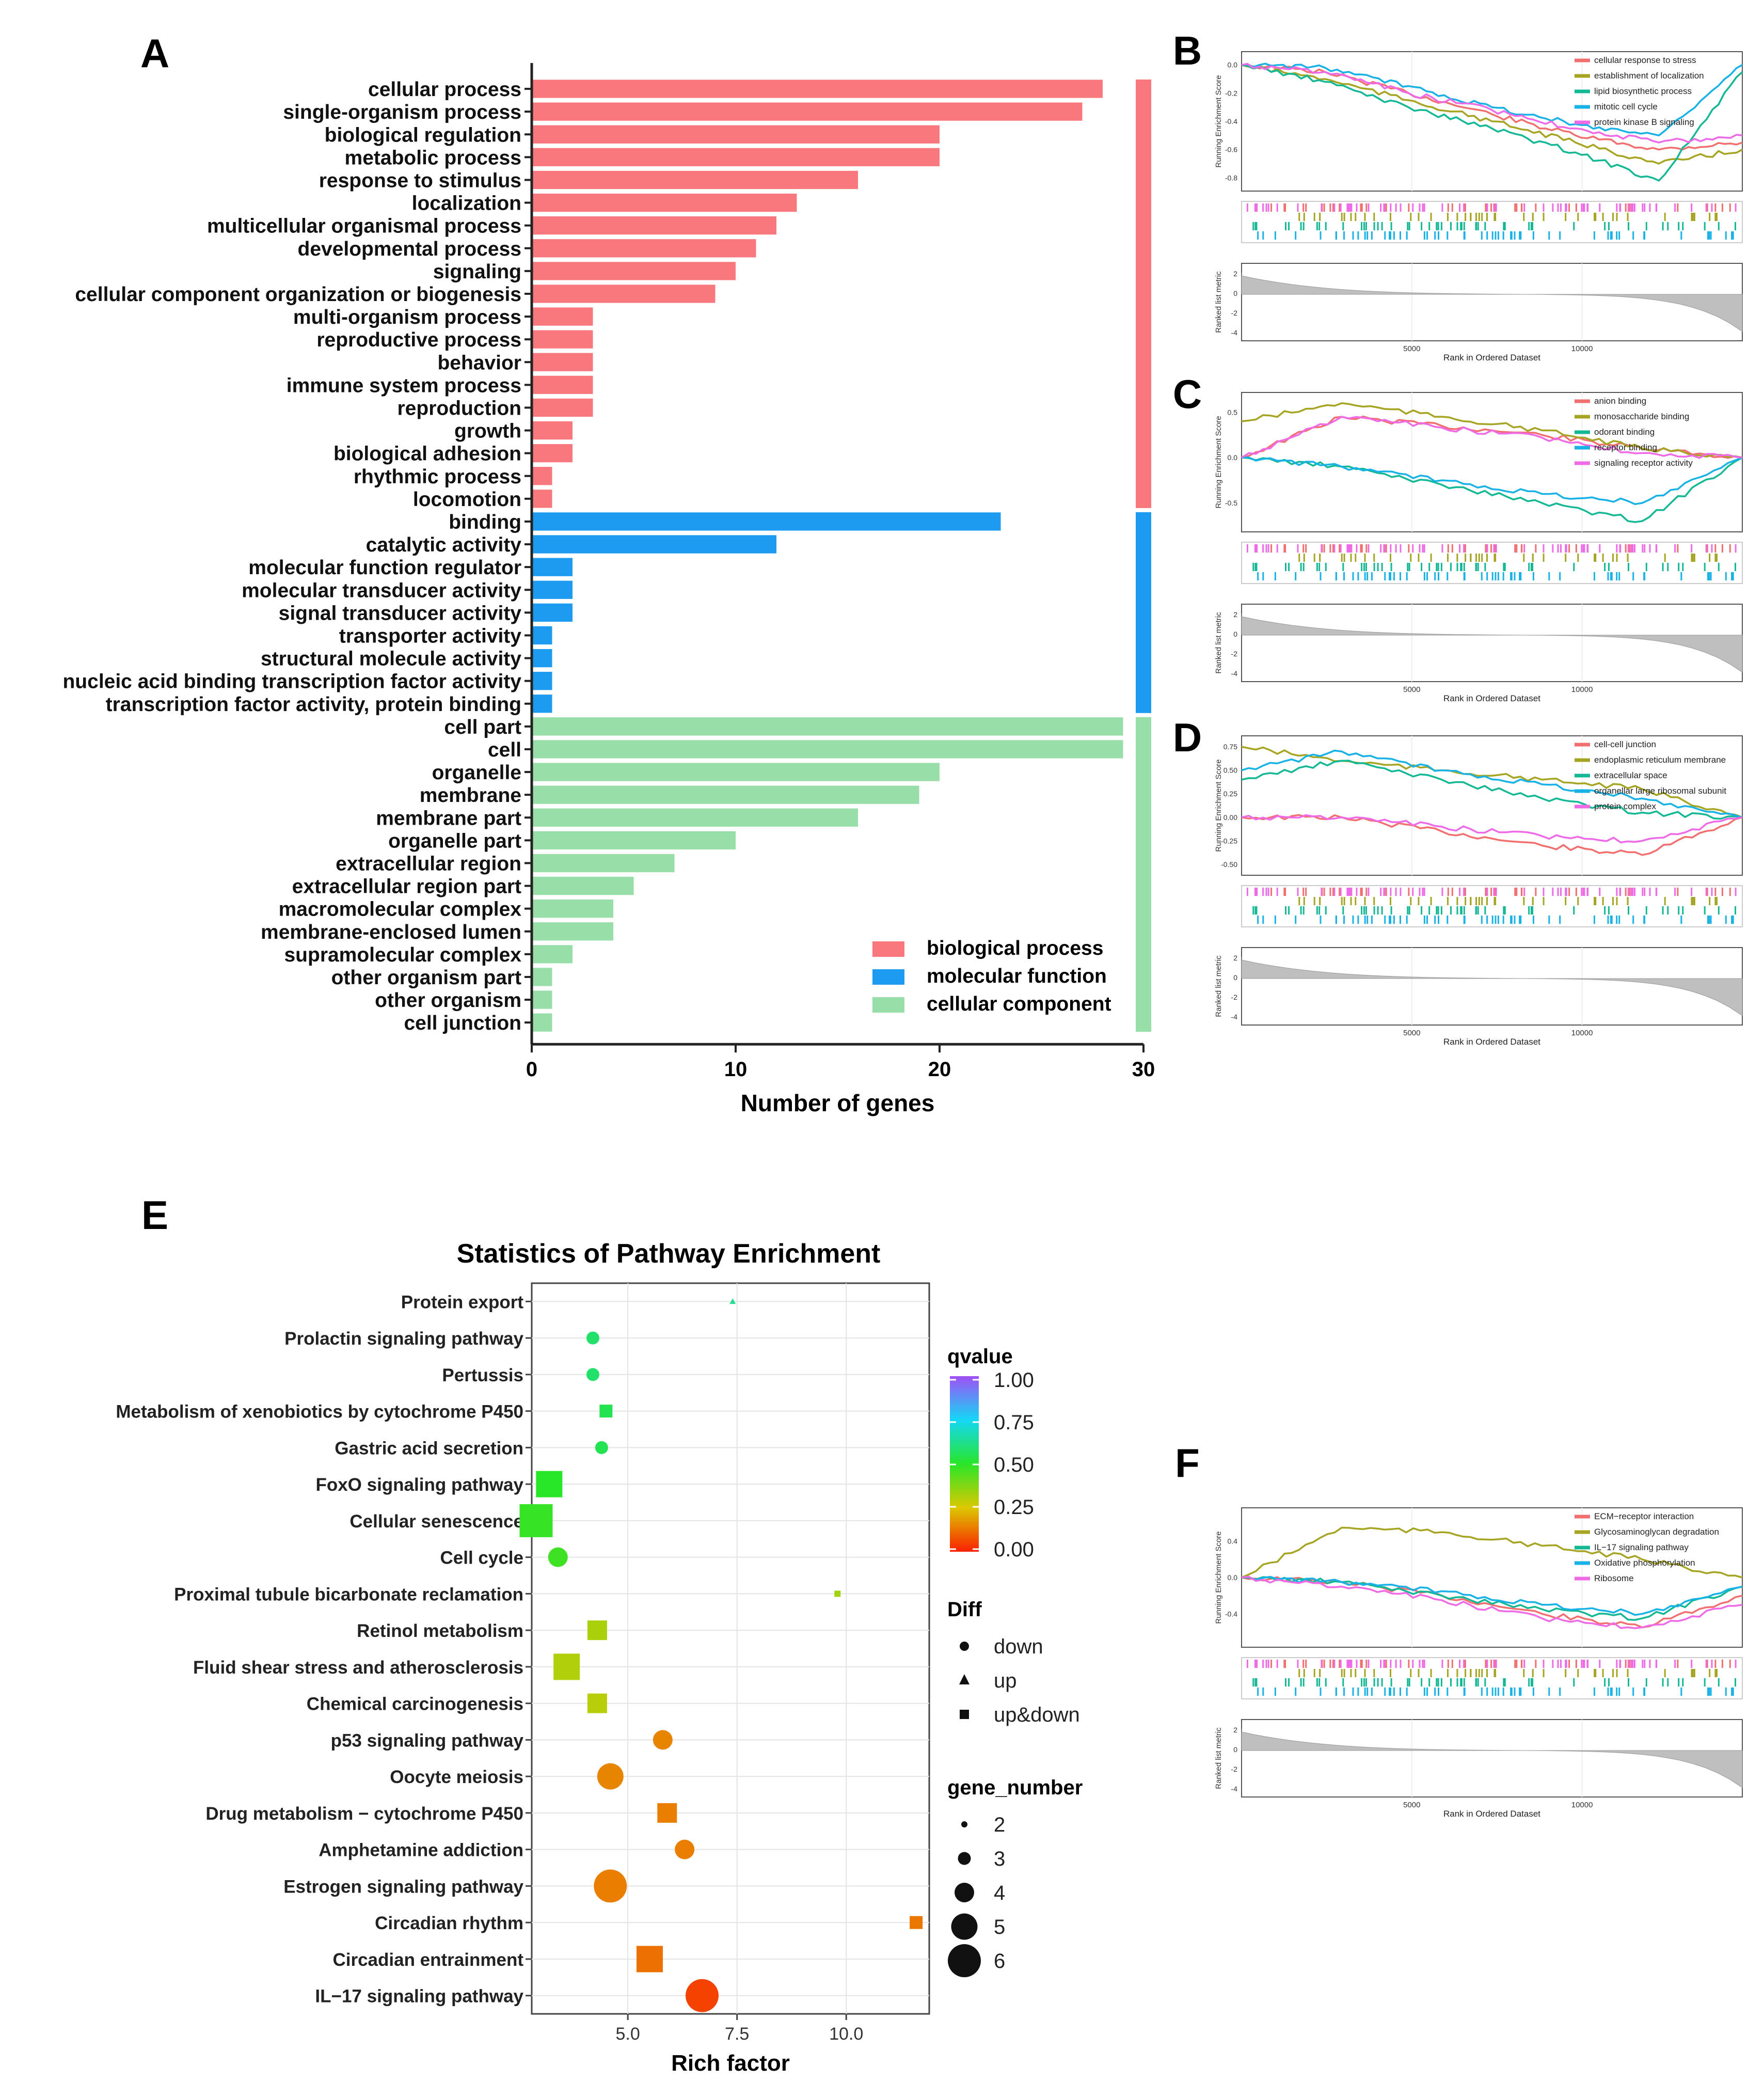  Describe the element at coordinates (418, 340) in the screenshot. I see `go-category-label: reproductive process` at that location.